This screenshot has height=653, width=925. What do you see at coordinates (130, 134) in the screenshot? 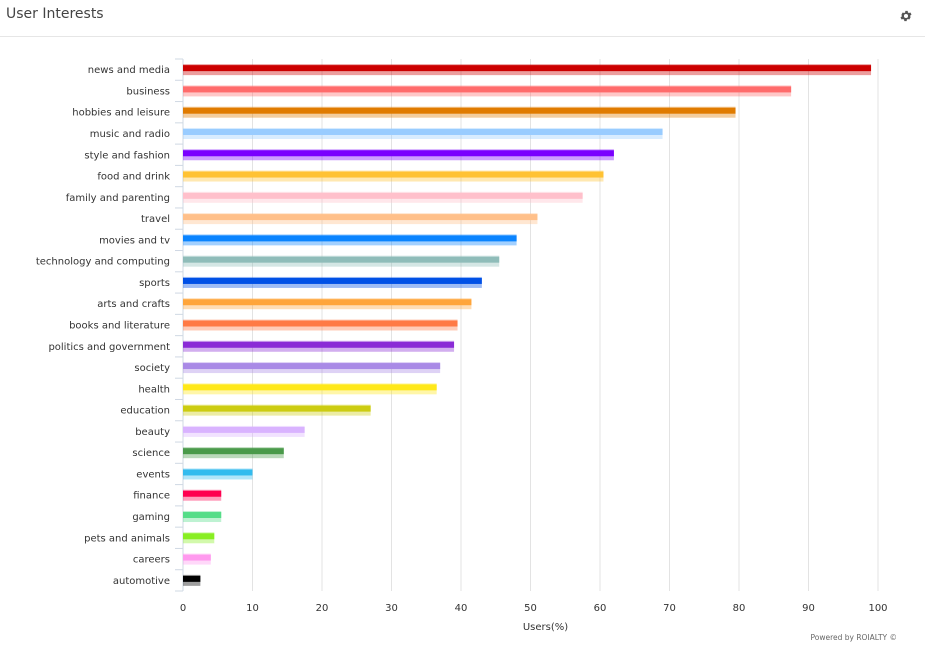
I see `category-label: music and radio` at bounding box center [130, 134].